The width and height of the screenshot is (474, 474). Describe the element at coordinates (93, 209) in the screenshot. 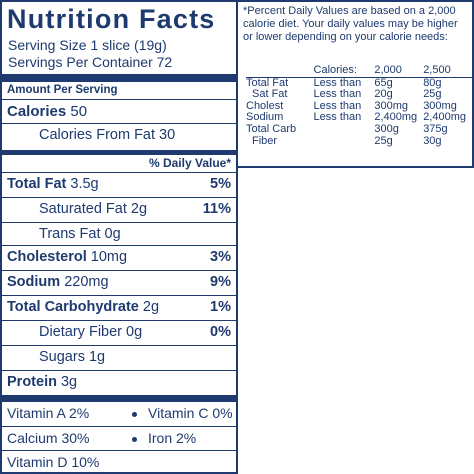

I see `nutrient-name: Saturated Fat 2g` at that location.